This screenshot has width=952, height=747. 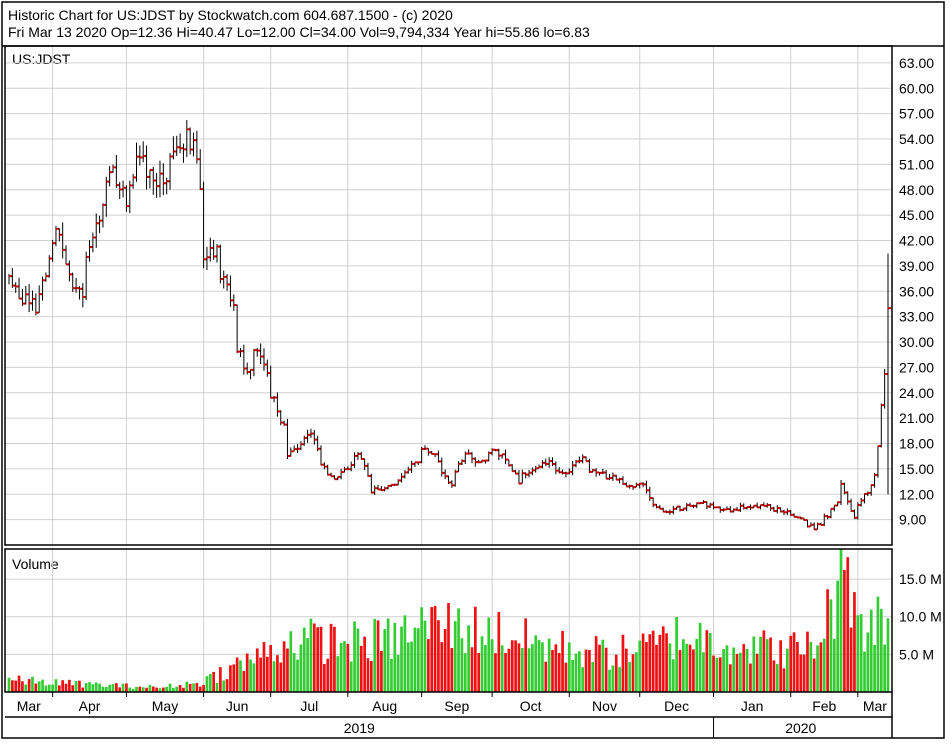 I want to click on volume-panel-title: Volume, so click(x=35, y=564).